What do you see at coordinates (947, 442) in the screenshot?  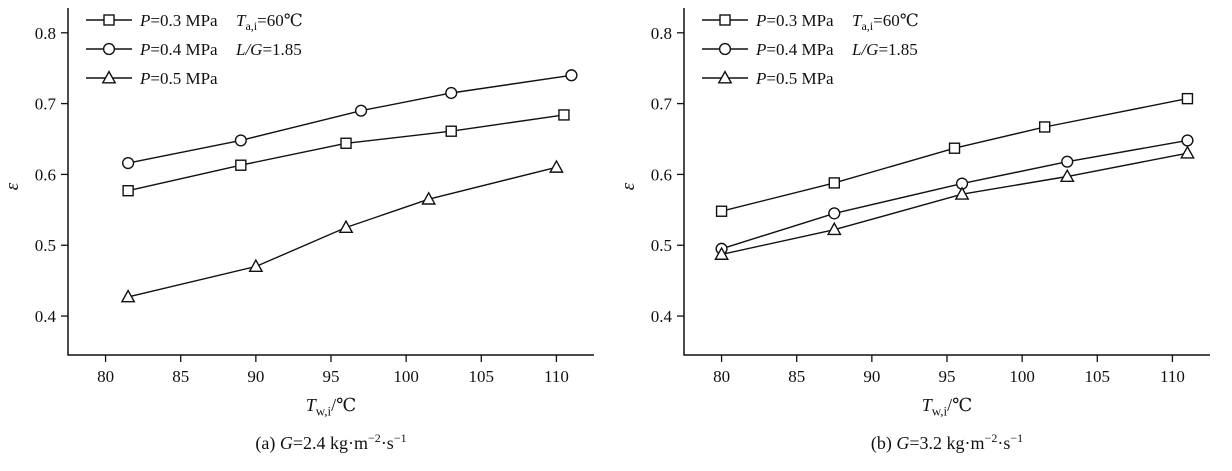 I see `chart-b-caption: (b) G=3.2 kg·m−2·s−1` at bounding box center [947, 442].